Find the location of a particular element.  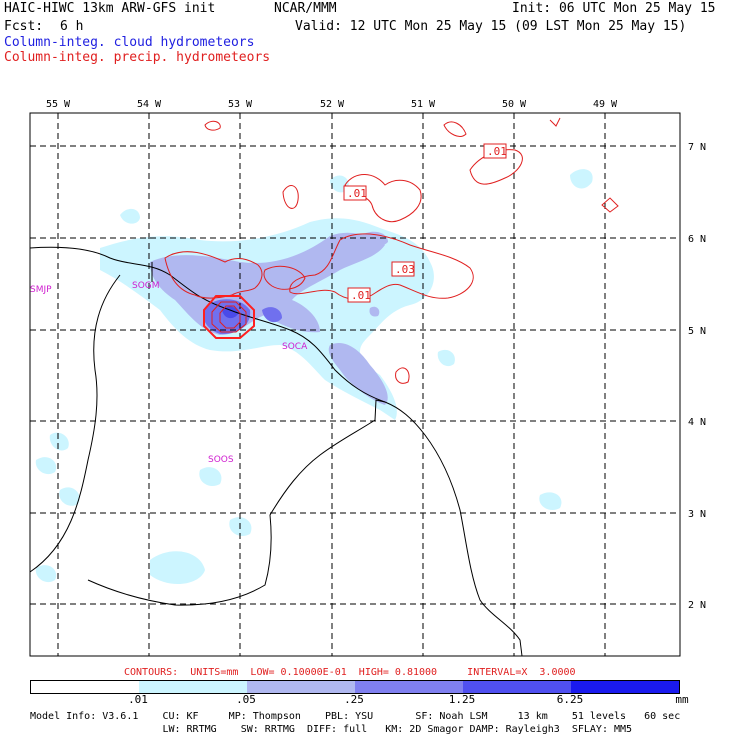

station-label-soos: SOOS is located at coordinates (221, 460).